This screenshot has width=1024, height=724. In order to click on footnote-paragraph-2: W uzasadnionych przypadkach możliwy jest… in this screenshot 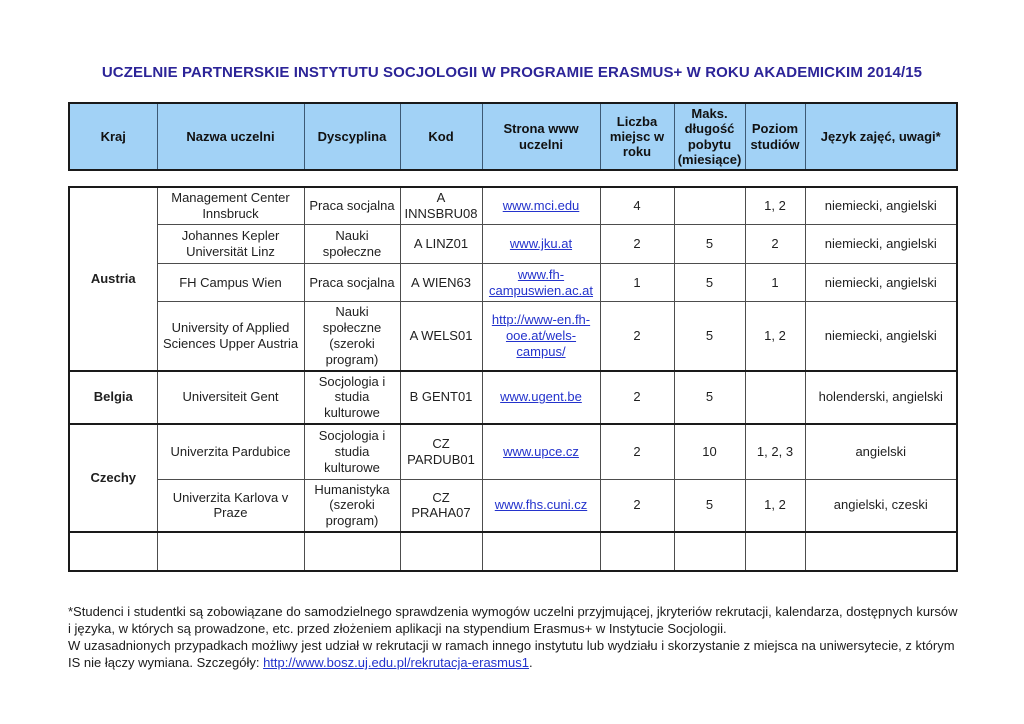, I will do `click(513, 654)`.